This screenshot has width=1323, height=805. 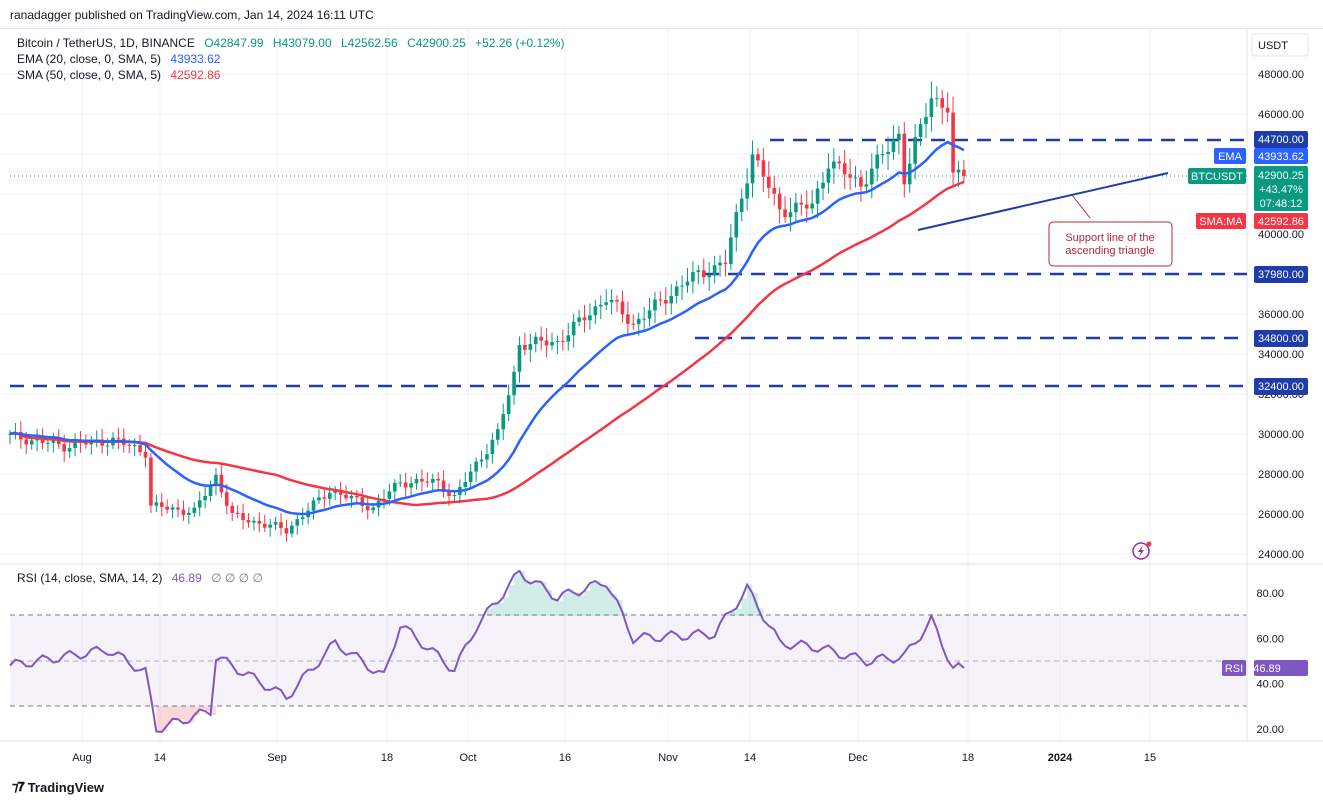 What do you see at coordinates (1234, 669) in the screenshot?
I see `svg-text: RSI` at bounding box center [1234, 669].